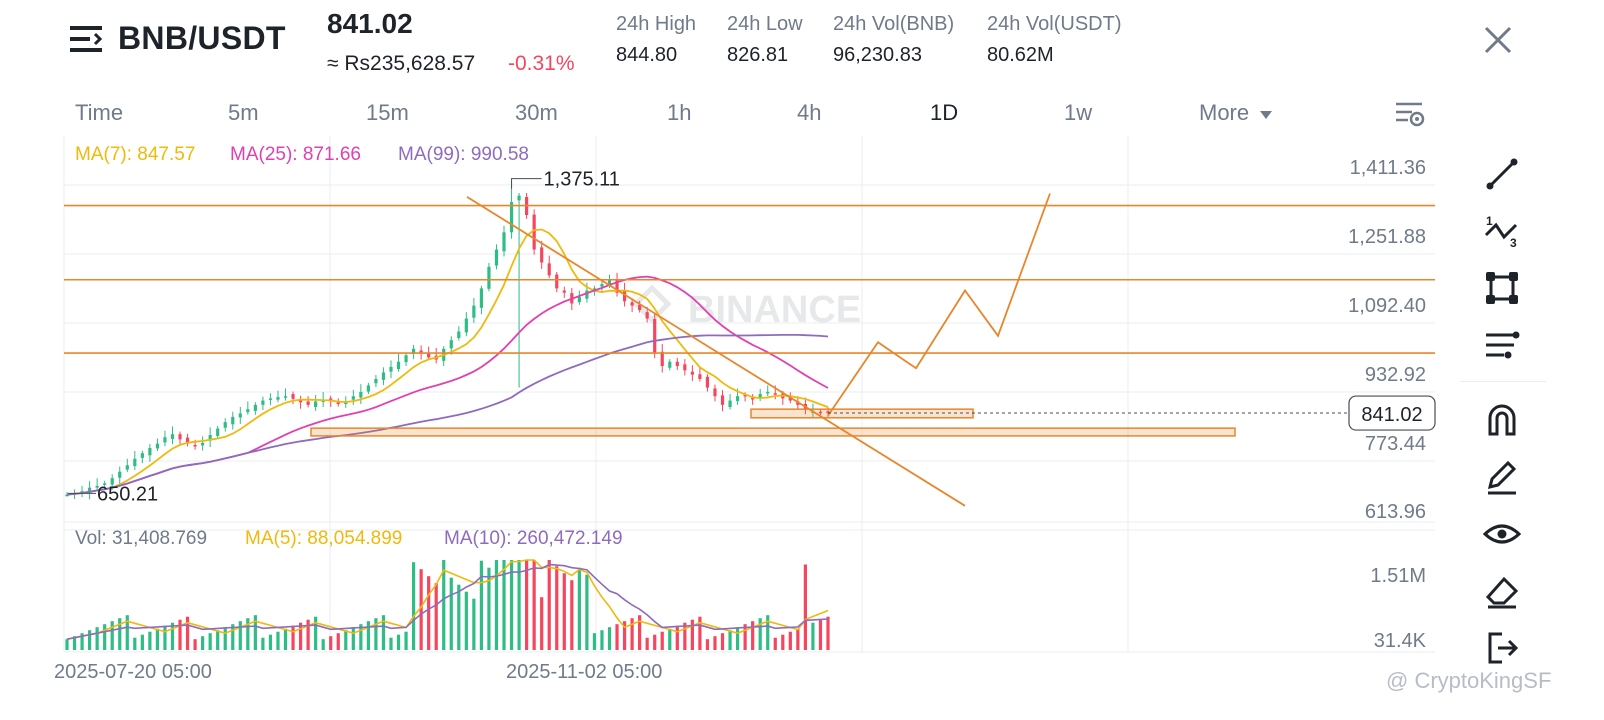 The width and height of the screenshot is (1604, 720). What do you see at coordinates (324, 538) in the screenshot?
I see `vol-ma5-label: MA(5): 88,054.899` at bounding box center [324, 538].